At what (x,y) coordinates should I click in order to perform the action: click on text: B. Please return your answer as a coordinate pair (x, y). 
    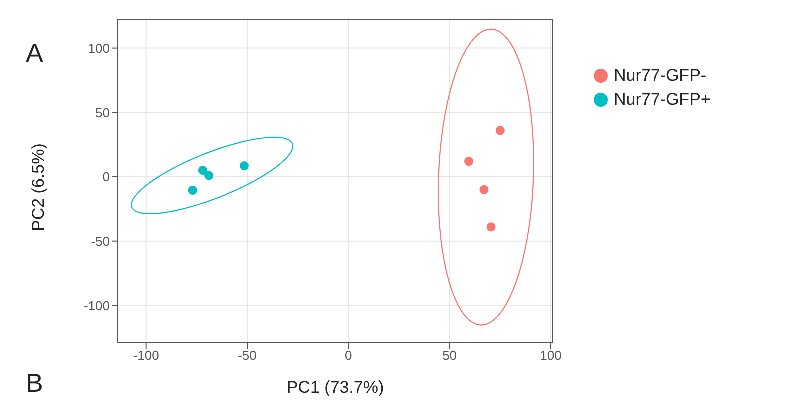
    Looking at the image, I should click on (35, 383).